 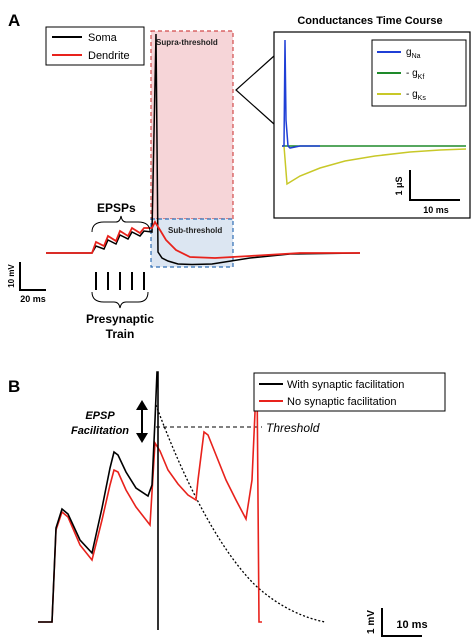 What do you see at coordinates (120, 300) in the screenshot?
I see `presynaptic-brace` at bounding box center [120, 300].